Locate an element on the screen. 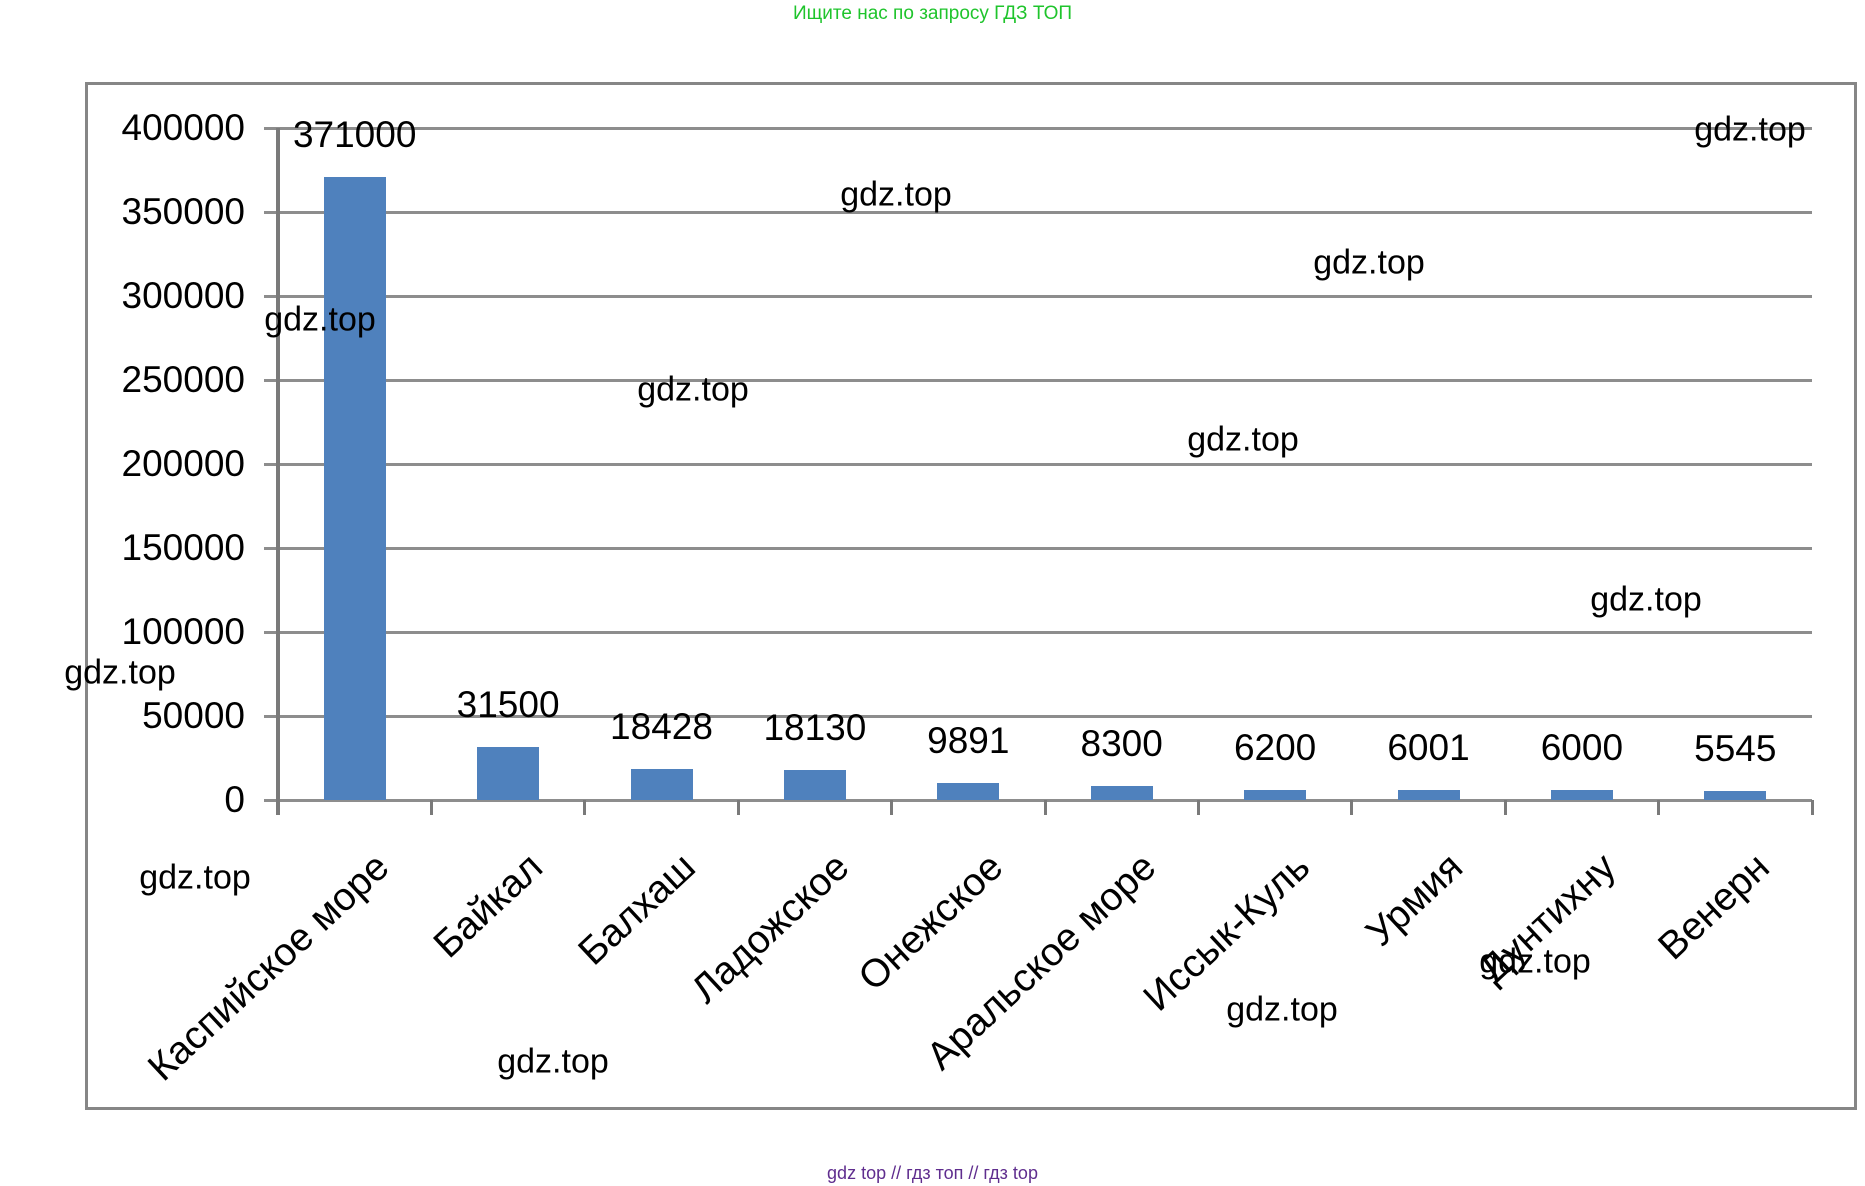 The width and height of the screenshot is (1865, 1186). category-label: Онежское is located at coordinates (930, 922).